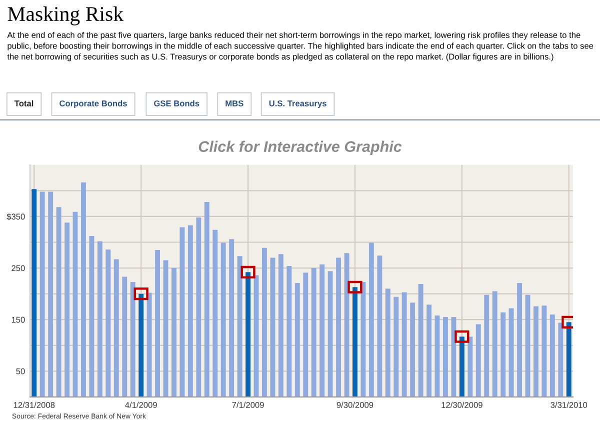 Image resolution: width=600 pixels, height=425 pixels. Describe the element at coordinates (20, 371) in the screenshot. I see `y-tick-label: 50` at that location.